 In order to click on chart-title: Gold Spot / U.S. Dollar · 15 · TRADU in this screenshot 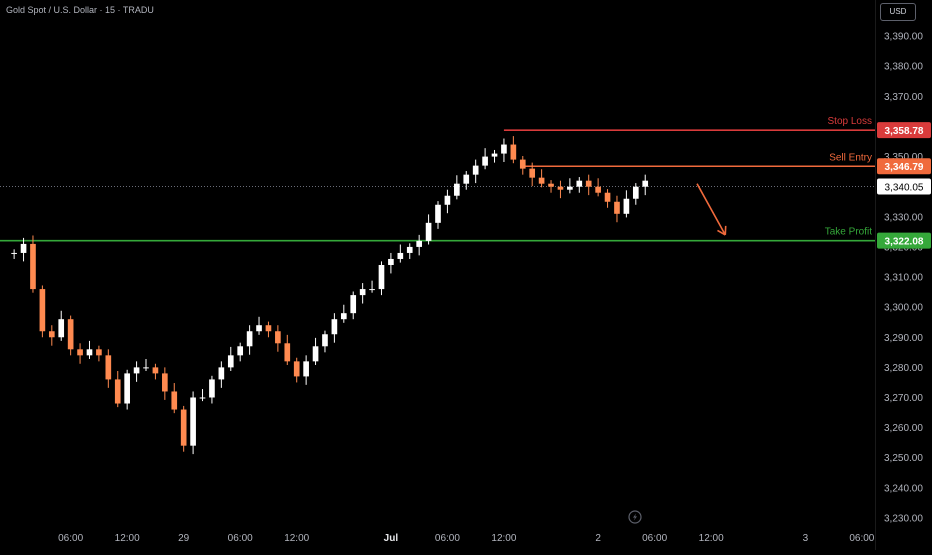, I will do `click(80, 10)`.